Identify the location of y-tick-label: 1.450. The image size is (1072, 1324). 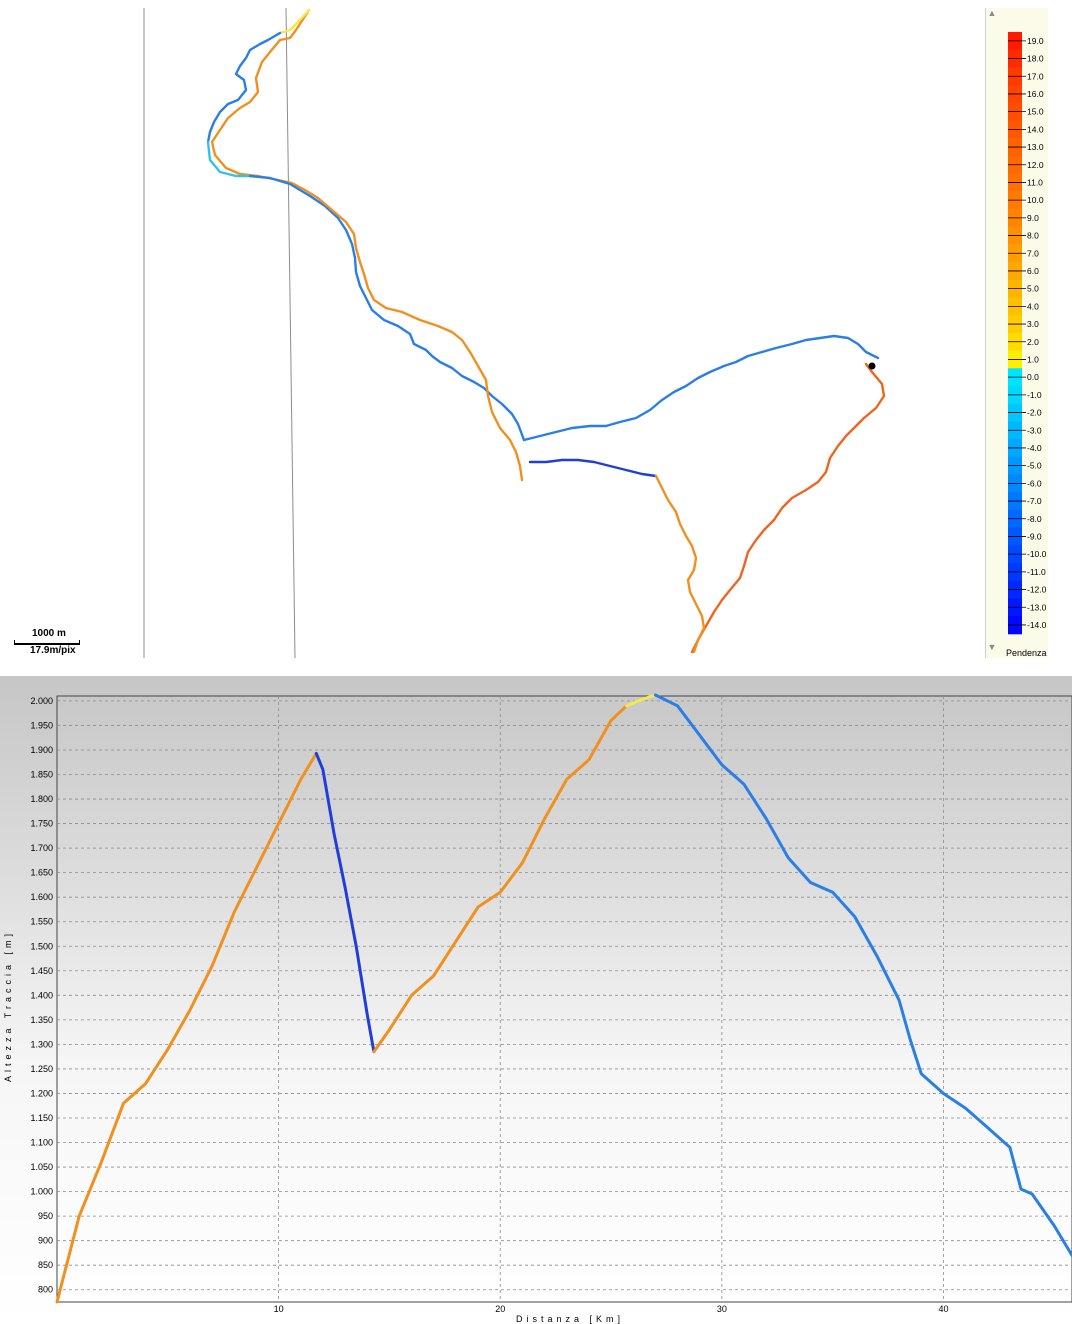
(41, 971).